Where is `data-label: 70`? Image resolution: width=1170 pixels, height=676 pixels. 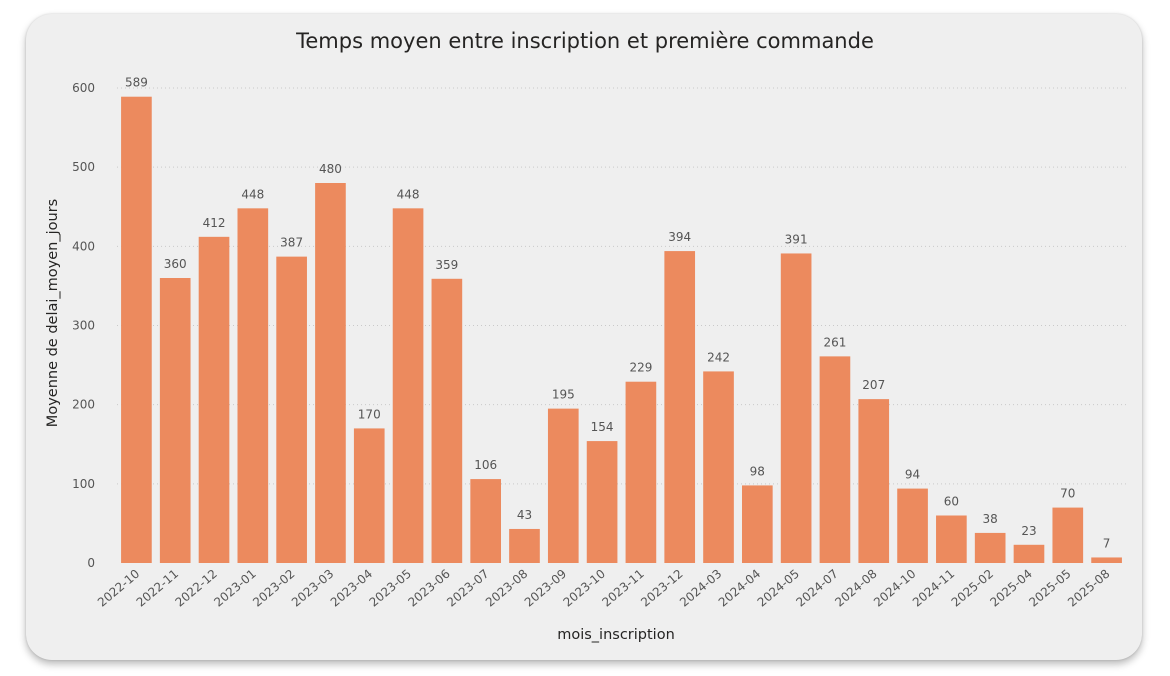 data-label: 70 is located at coordinates (1067, 494).